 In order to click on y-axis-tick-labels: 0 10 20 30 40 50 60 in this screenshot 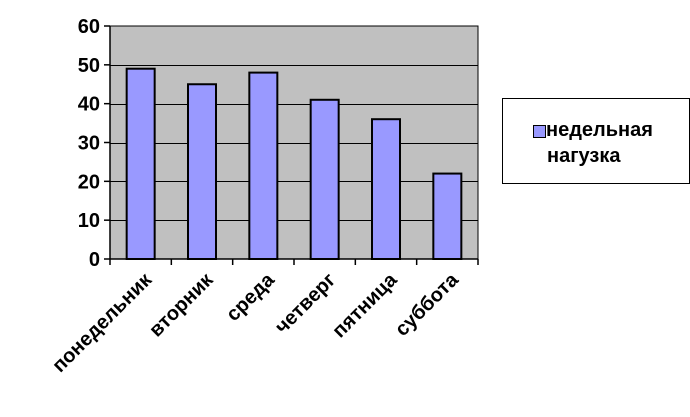, I will do `click(89, 143)`.